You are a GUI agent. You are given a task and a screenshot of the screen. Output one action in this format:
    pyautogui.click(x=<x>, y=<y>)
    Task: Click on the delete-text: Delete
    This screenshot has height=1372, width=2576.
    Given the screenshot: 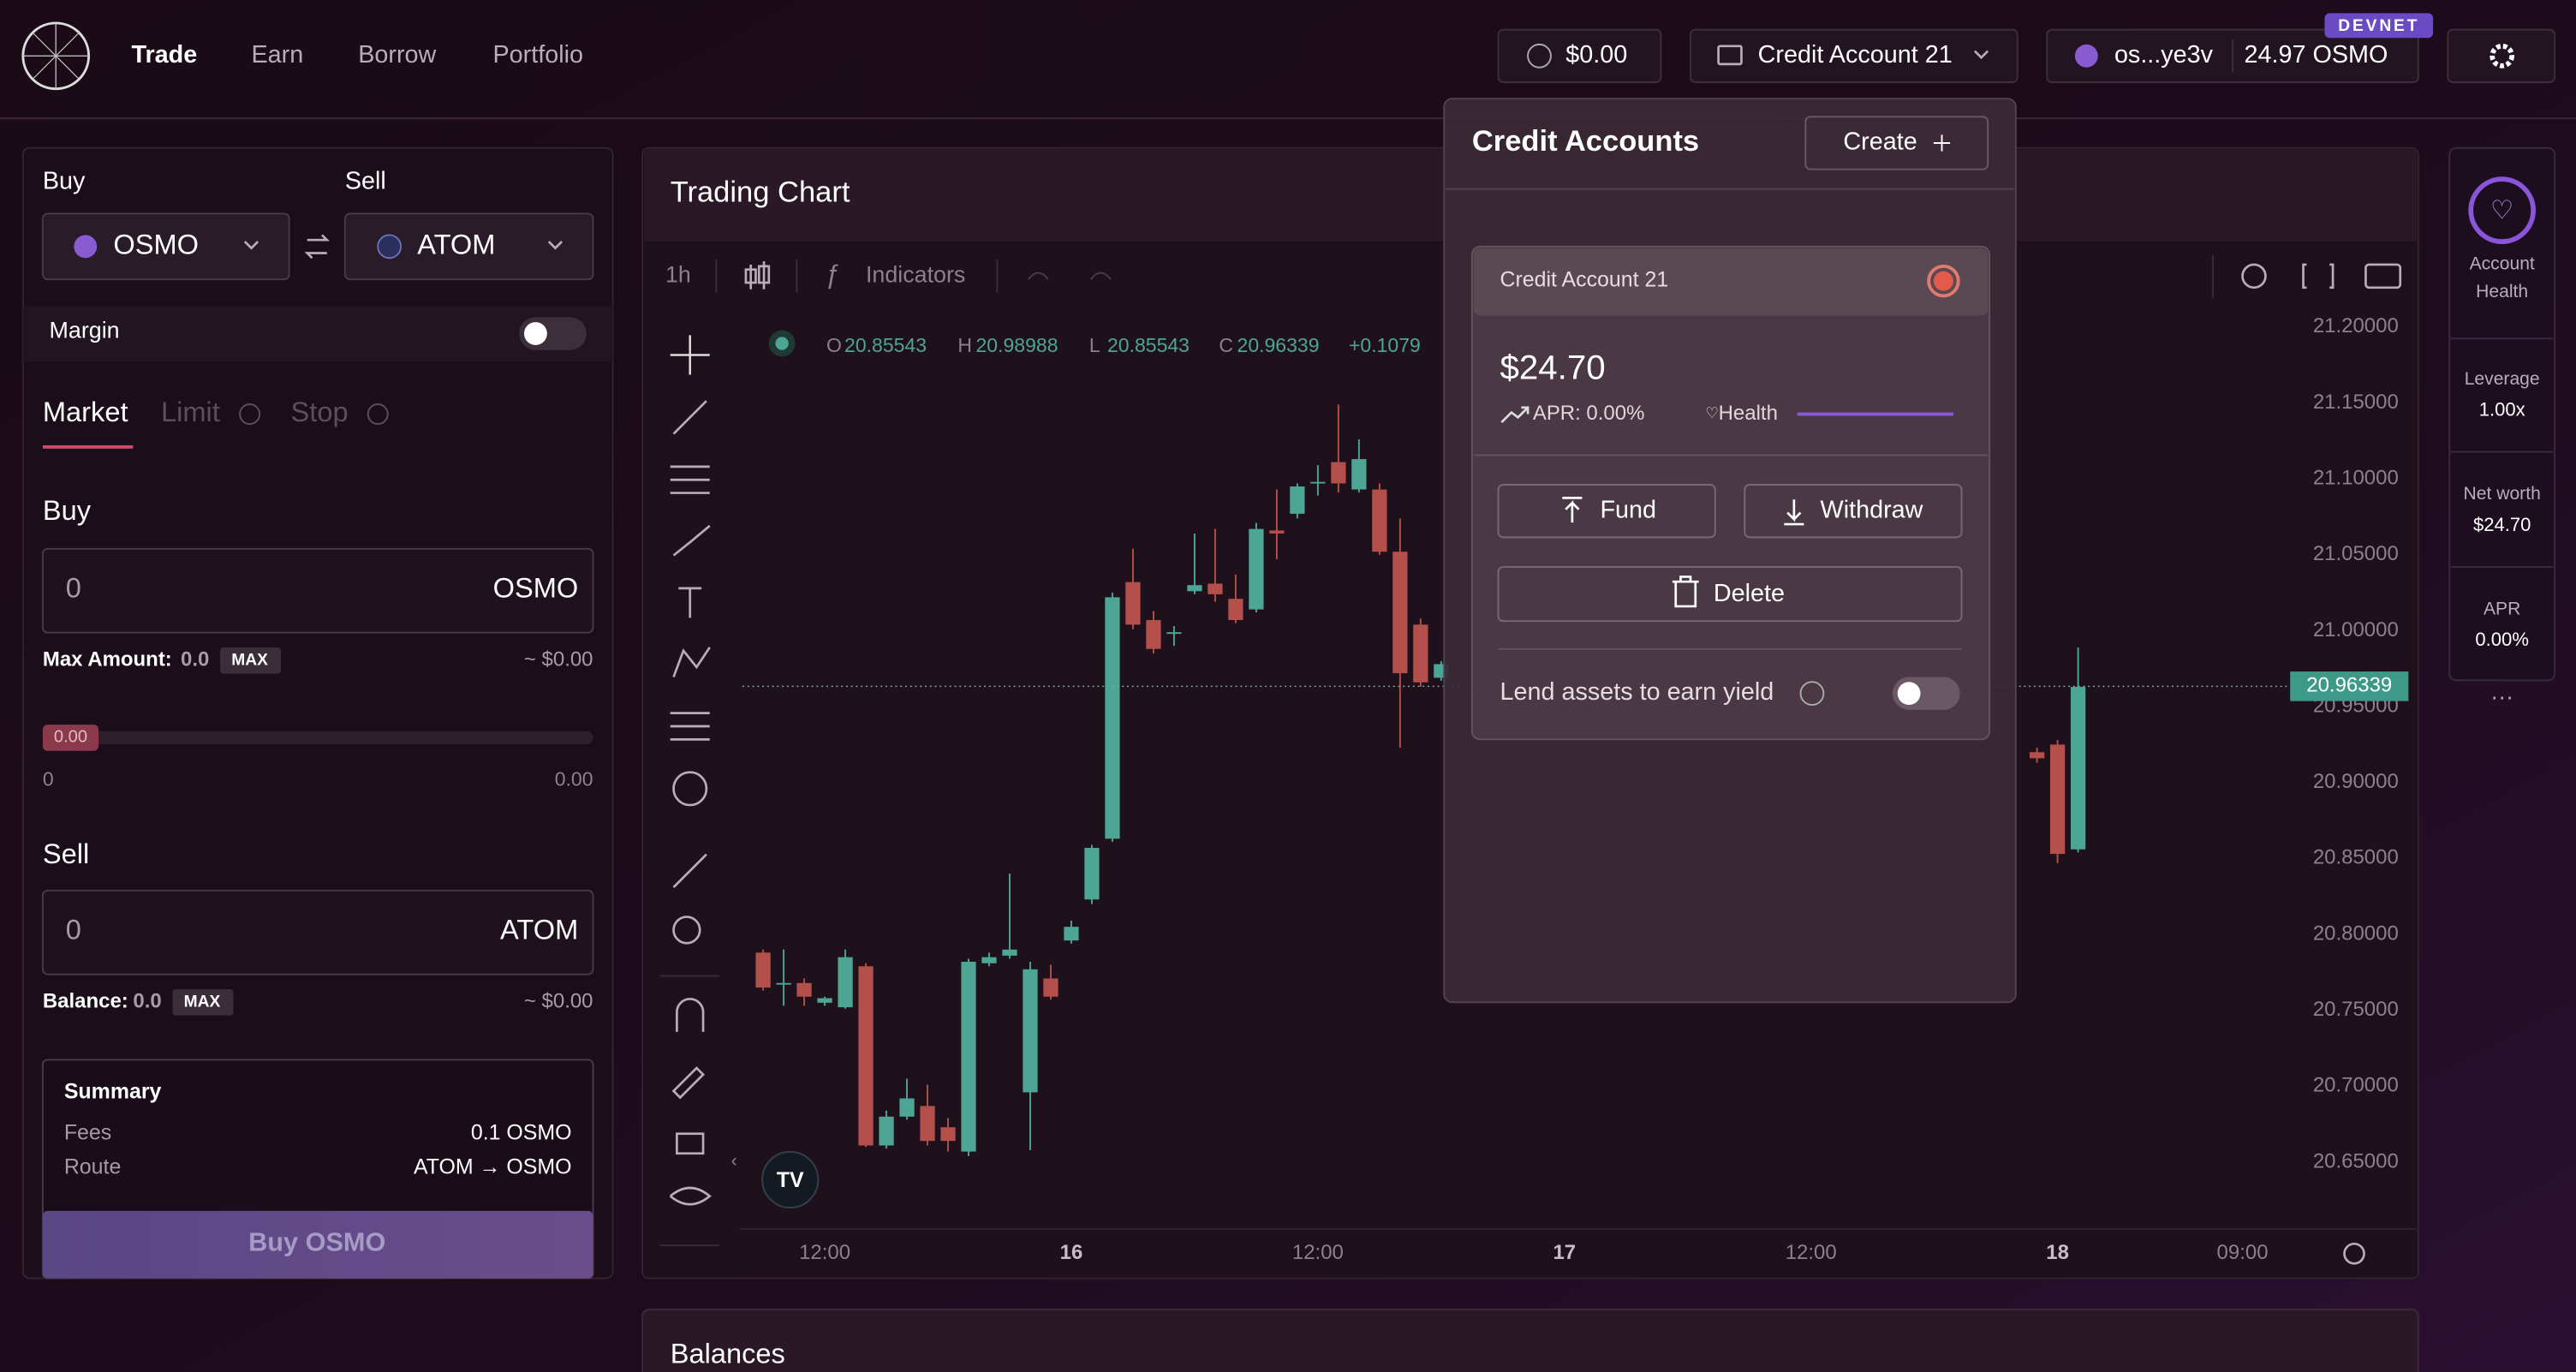 What is the action you would take?
    pyautogui.click(x=1749, y=594)
    